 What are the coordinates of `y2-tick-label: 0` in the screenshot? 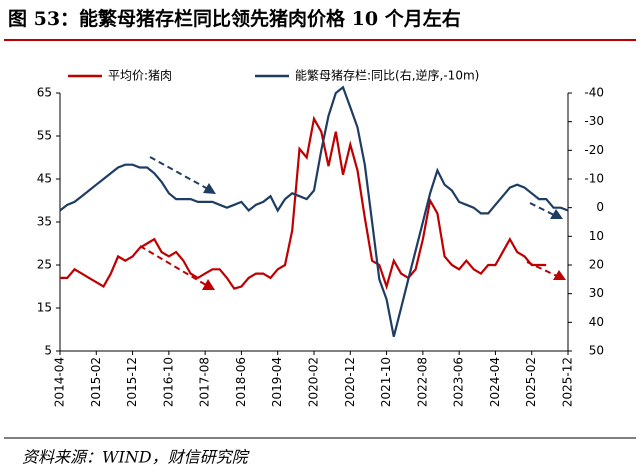 It's located at (600, 207).